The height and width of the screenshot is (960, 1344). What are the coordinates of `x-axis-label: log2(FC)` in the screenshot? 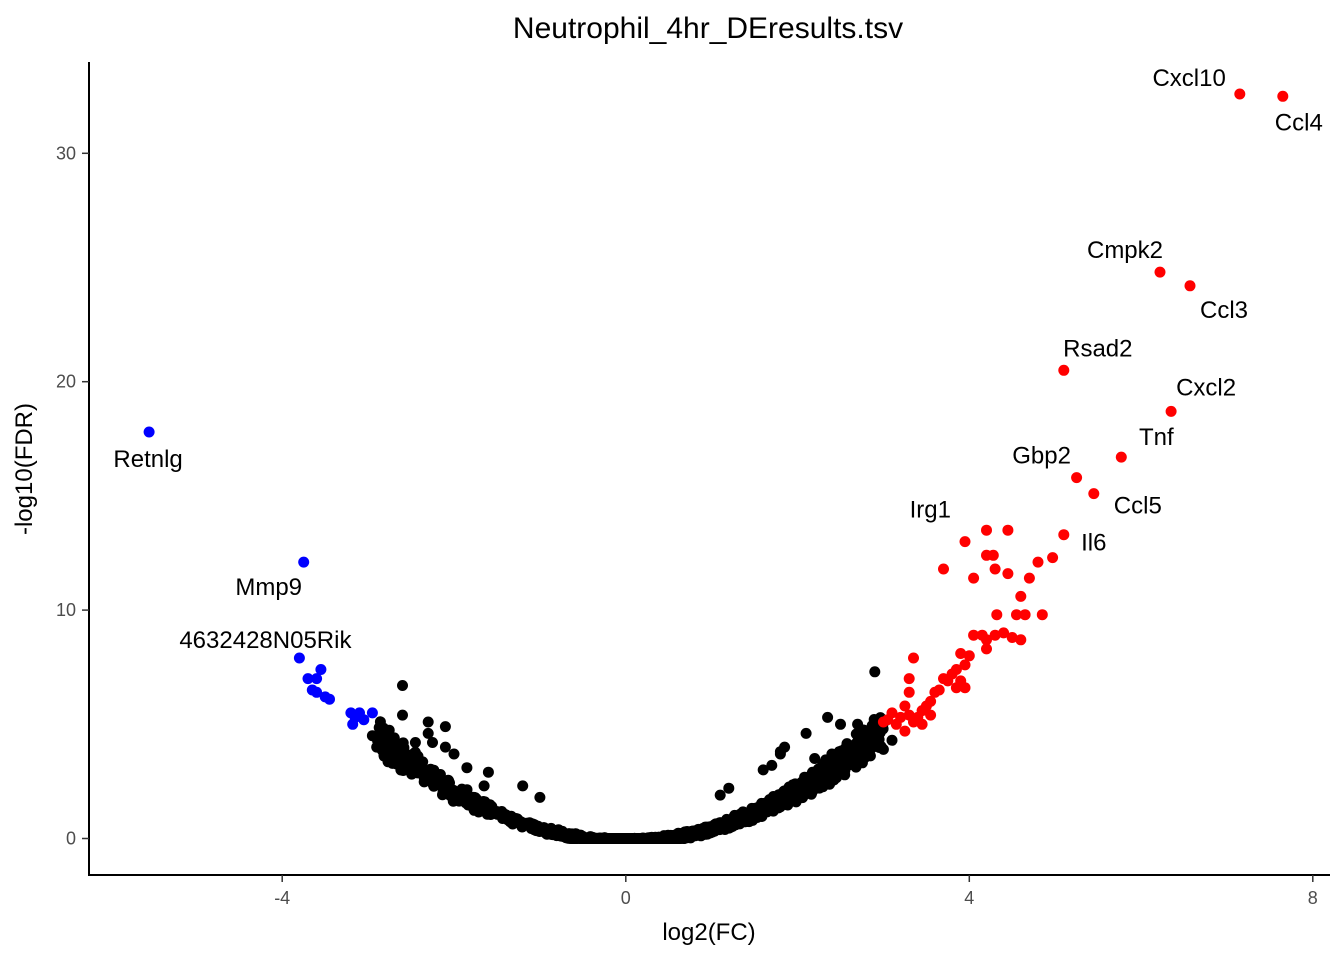 It's located at (708, 932).